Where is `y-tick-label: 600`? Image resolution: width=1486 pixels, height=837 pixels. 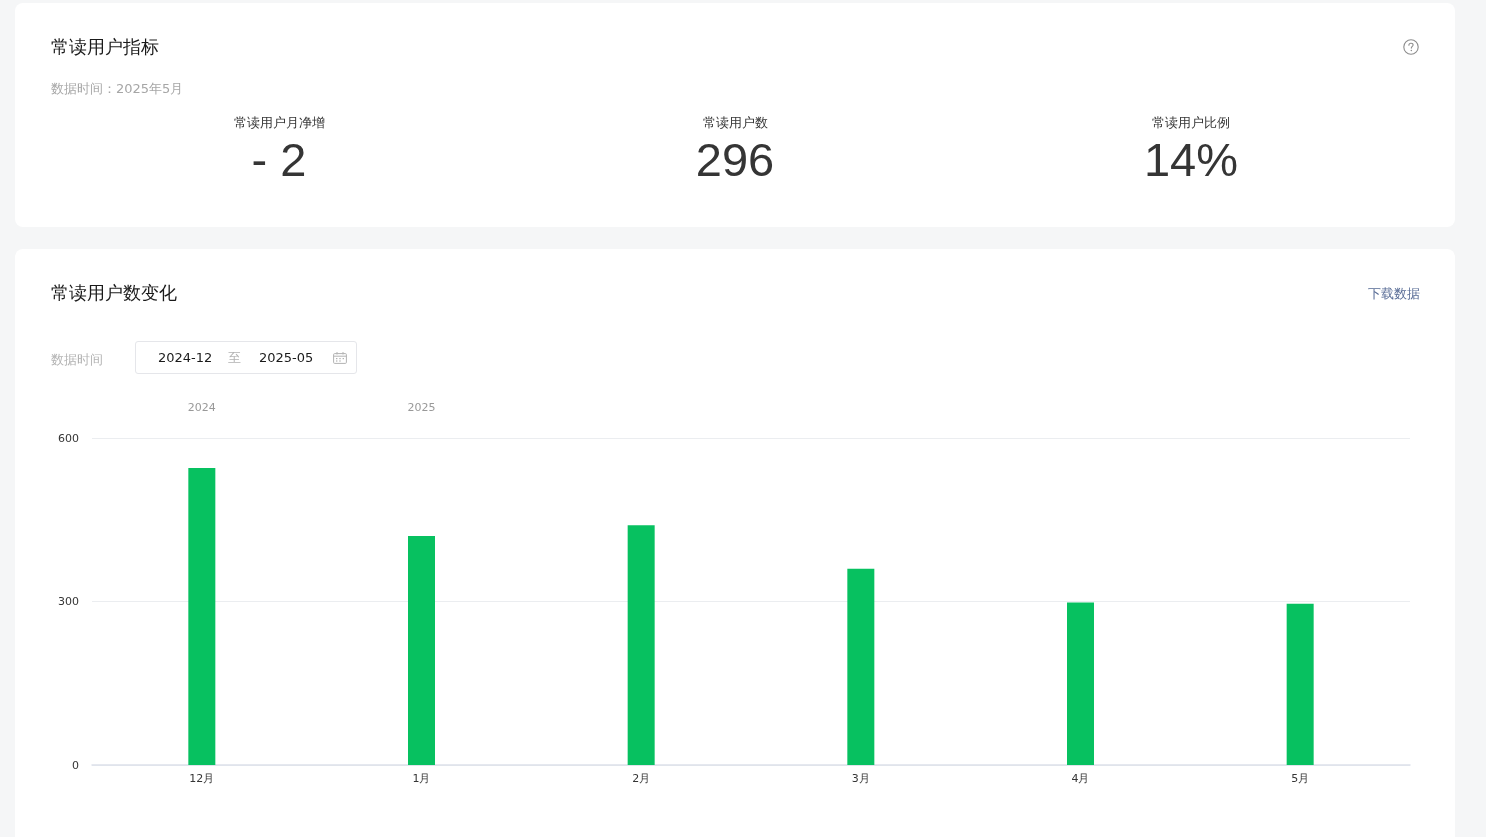
y-tick-label: 600 is located at coordinates (68, 438).